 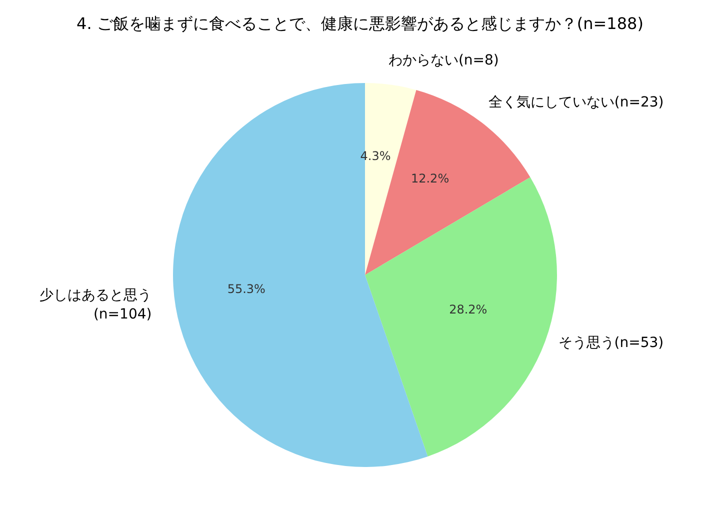 What do you see at coordinates (96, 305) in the screenshot?
I see `slice-label: 少しはあると思う (n=104)` at bounding box center [96, 305].